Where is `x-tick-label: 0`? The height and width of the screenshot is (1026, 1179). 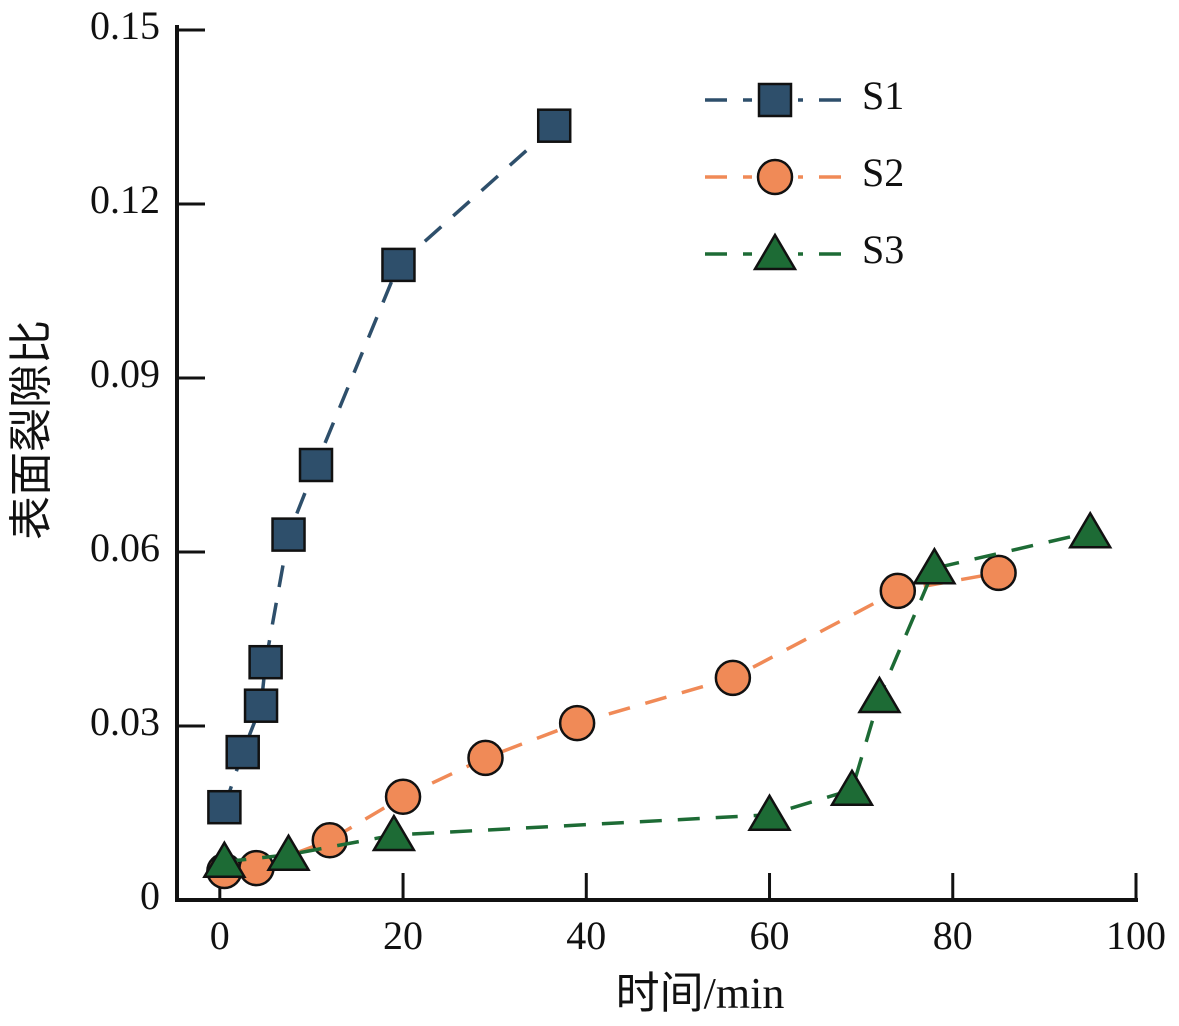 x-tick-label: 0 is located at coordinates (220, 935).